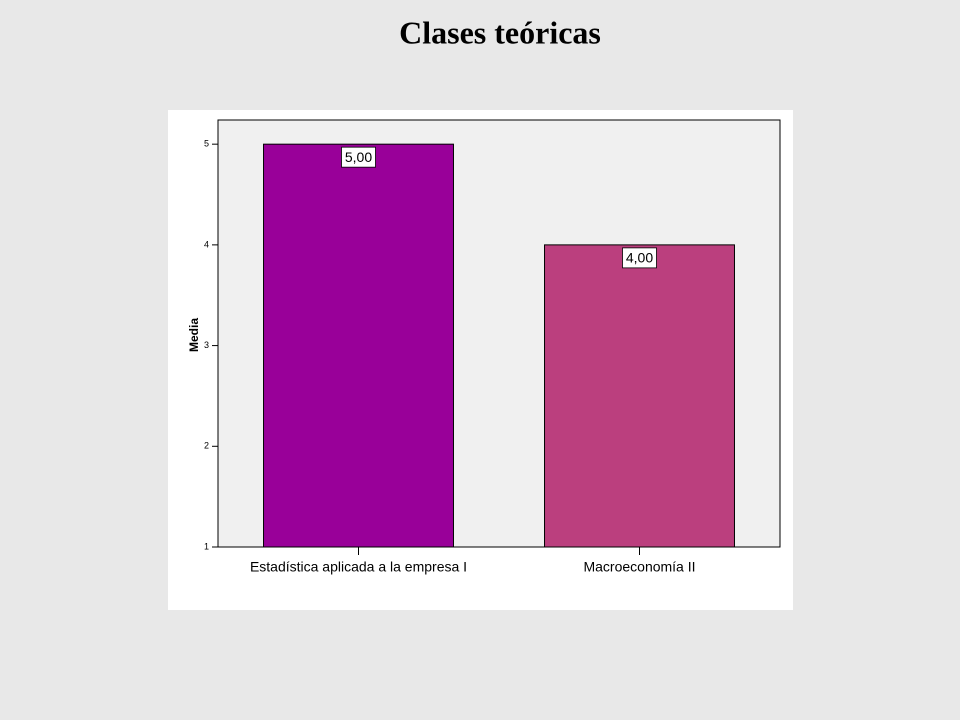 The image size is (960, 720). What do you see at coordinates (206, 244) in the screenshot?
I see `y-tick-label: 4` at bounding box center [206, 244].